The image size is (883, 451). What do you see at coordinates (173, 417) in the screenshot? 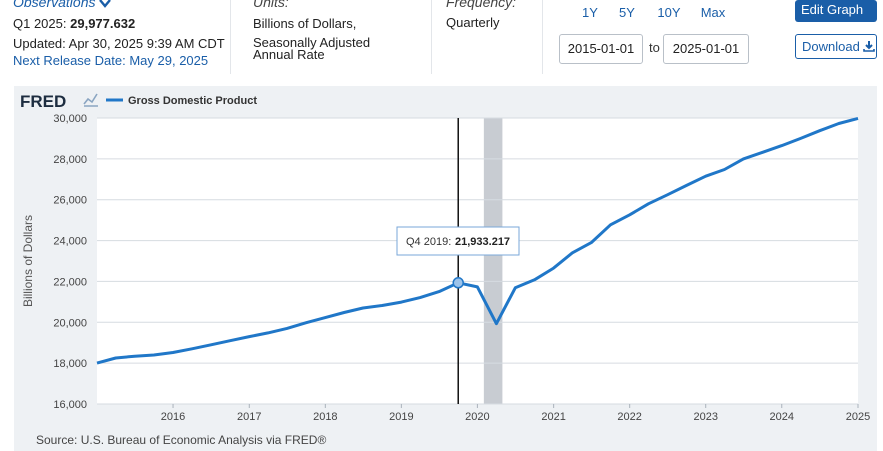
I see `x-tick-label: 2016` at bounding box center [173, 417].